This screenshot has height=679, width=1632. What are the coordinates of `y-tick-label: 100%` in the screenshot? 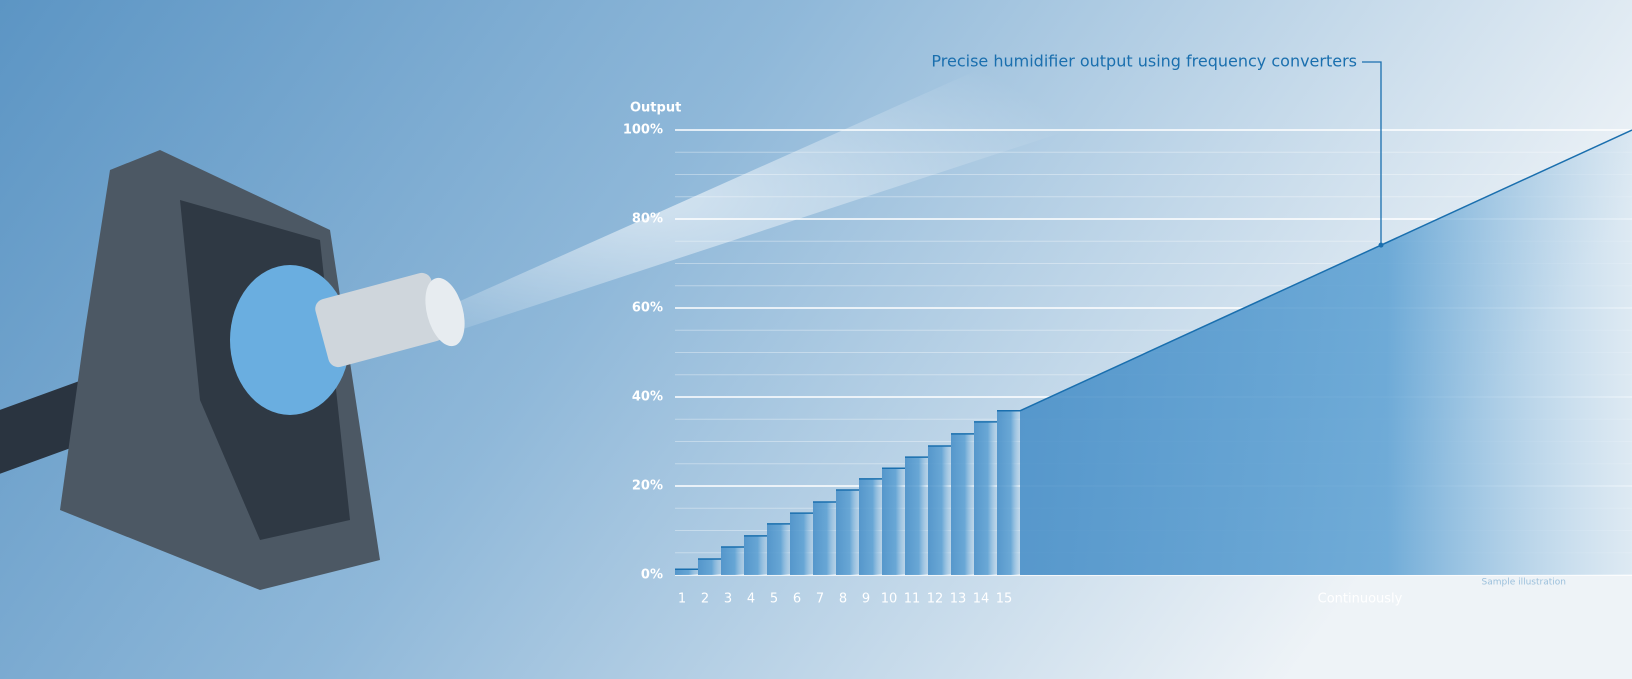 It's located at (643, 130).